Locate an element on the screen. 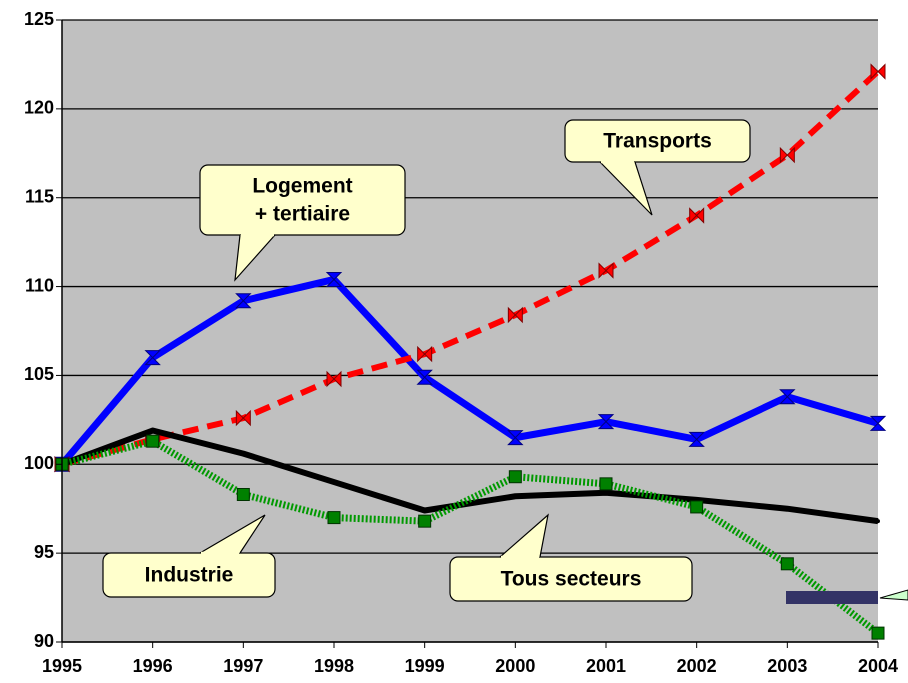  x-tick-label: 1998 is located at coordinates (334, 666).